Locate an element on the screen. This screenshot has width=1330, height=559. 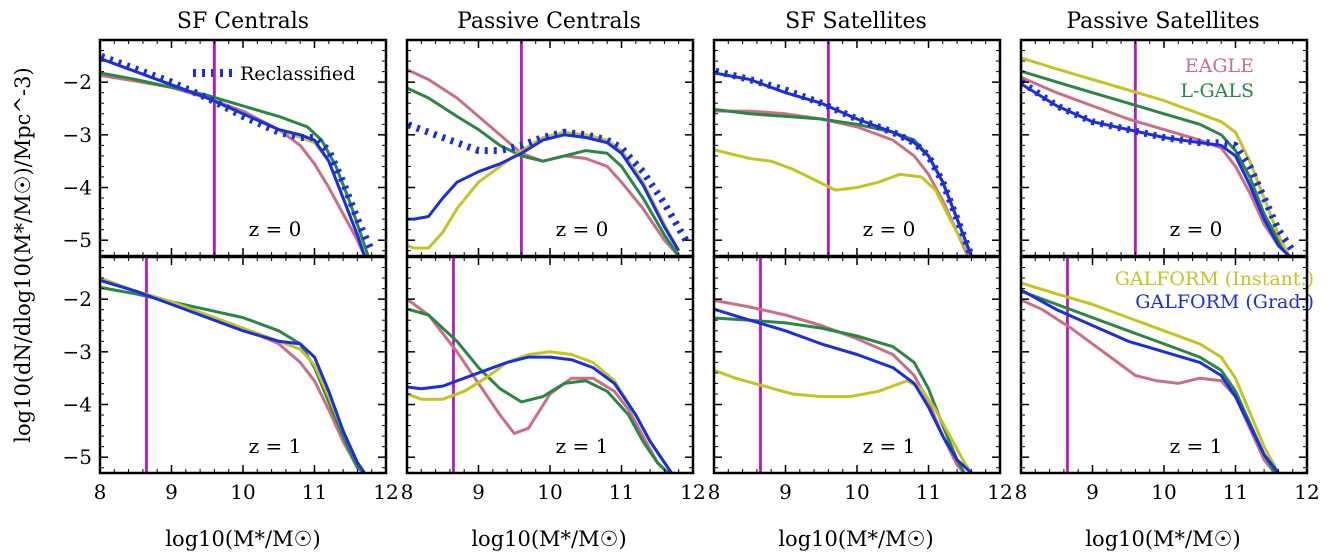
panel-title-sf-centrals: SF Centrals is located at coordinates (243, 21).